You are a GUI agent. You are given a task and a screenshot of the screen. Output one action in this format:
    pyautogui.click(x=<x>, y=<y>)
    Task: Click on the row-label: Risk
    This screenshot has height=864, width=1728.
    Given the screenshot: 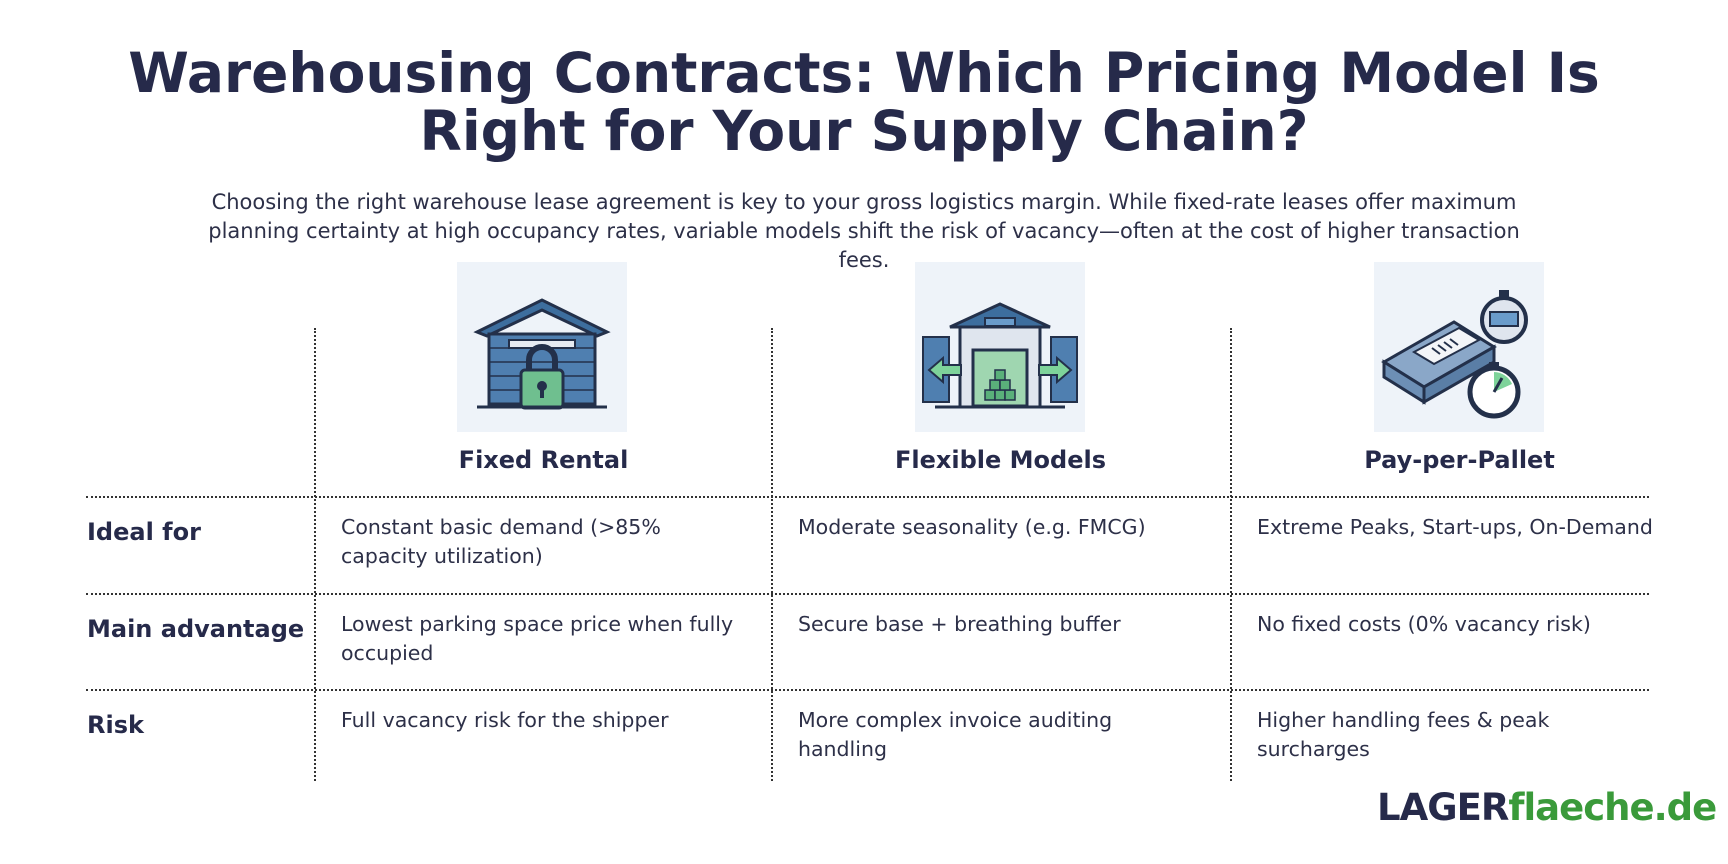 What is the action you would take?
    pyautogui.click(x=115, y=725)
    